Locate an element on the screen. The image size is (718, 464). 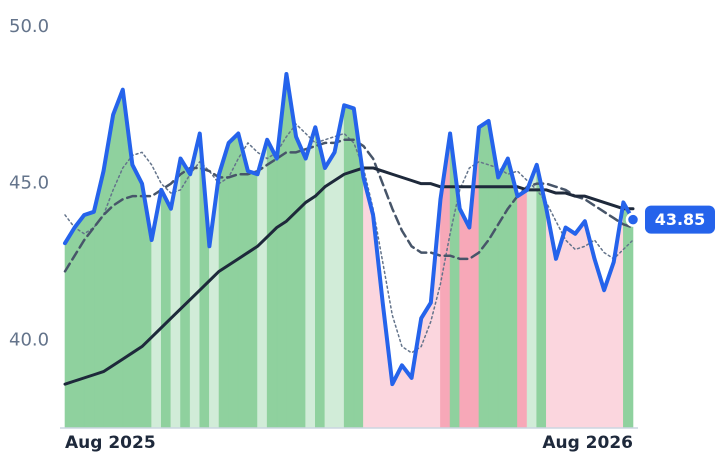
last-value-label: 43.85 is located at coordinates (680, 219).